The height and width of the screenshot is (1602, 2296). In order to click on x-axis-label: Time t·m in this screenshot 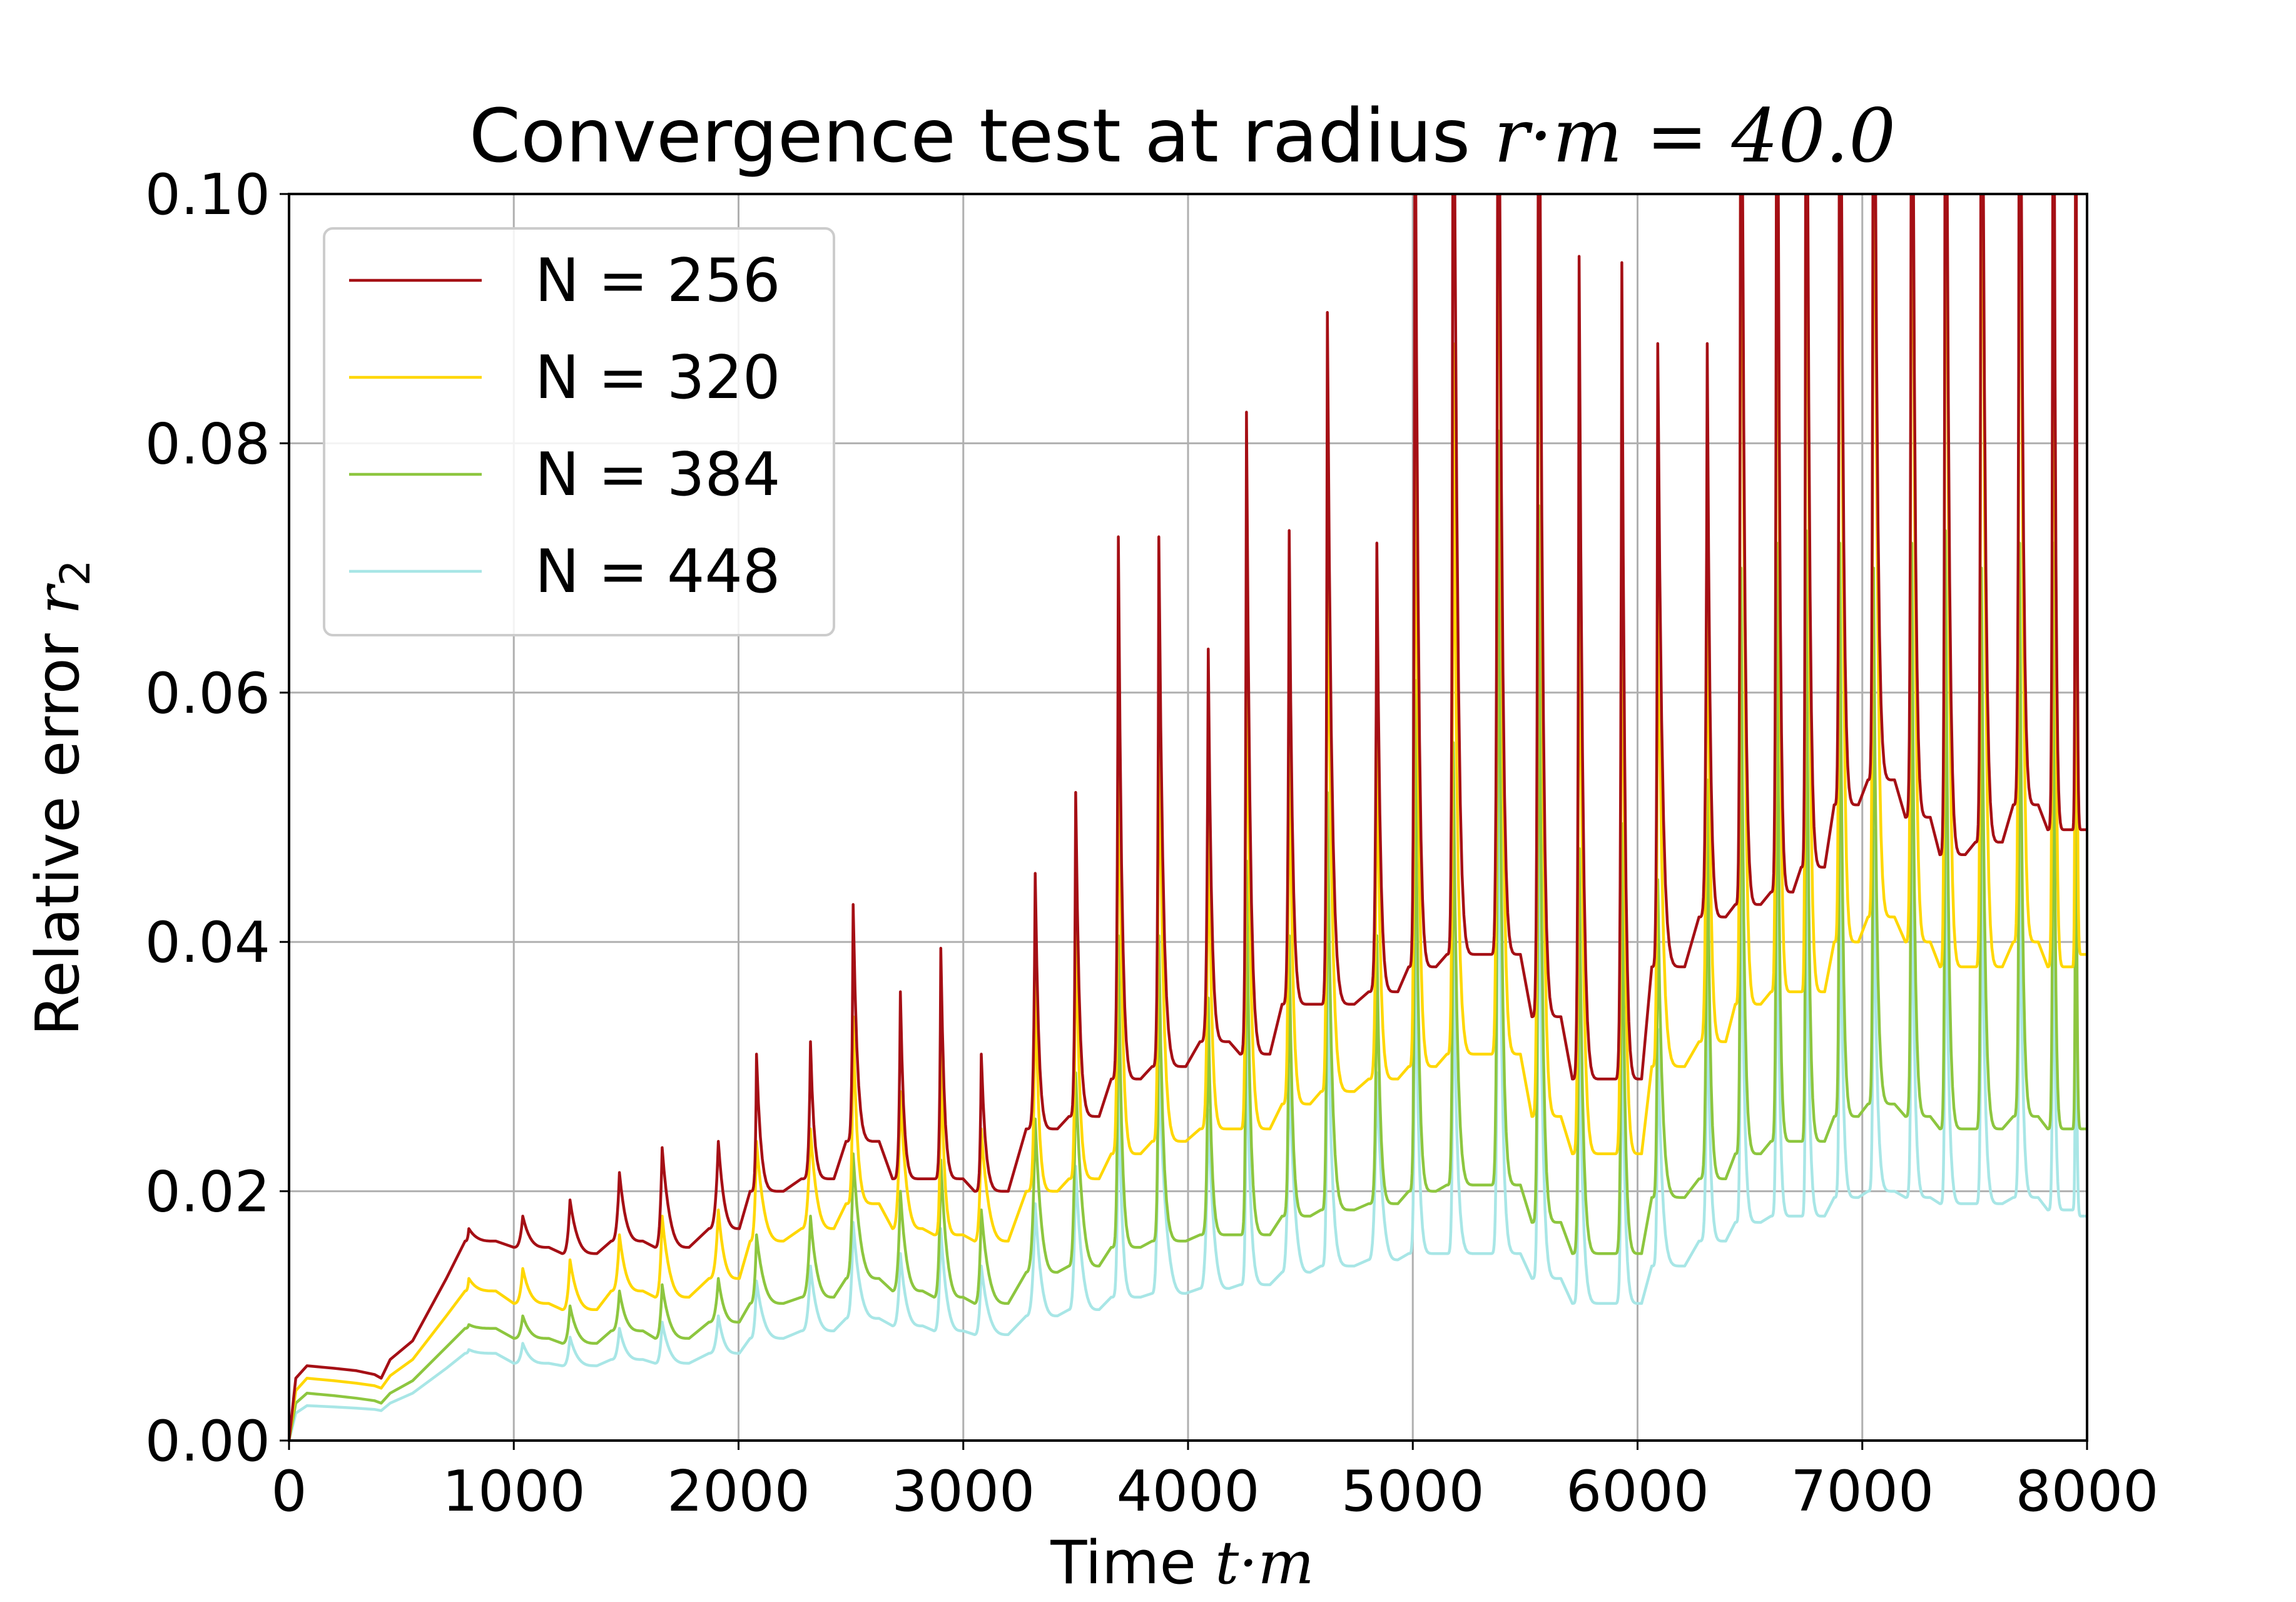, I will do `click(1182, 1563)`.